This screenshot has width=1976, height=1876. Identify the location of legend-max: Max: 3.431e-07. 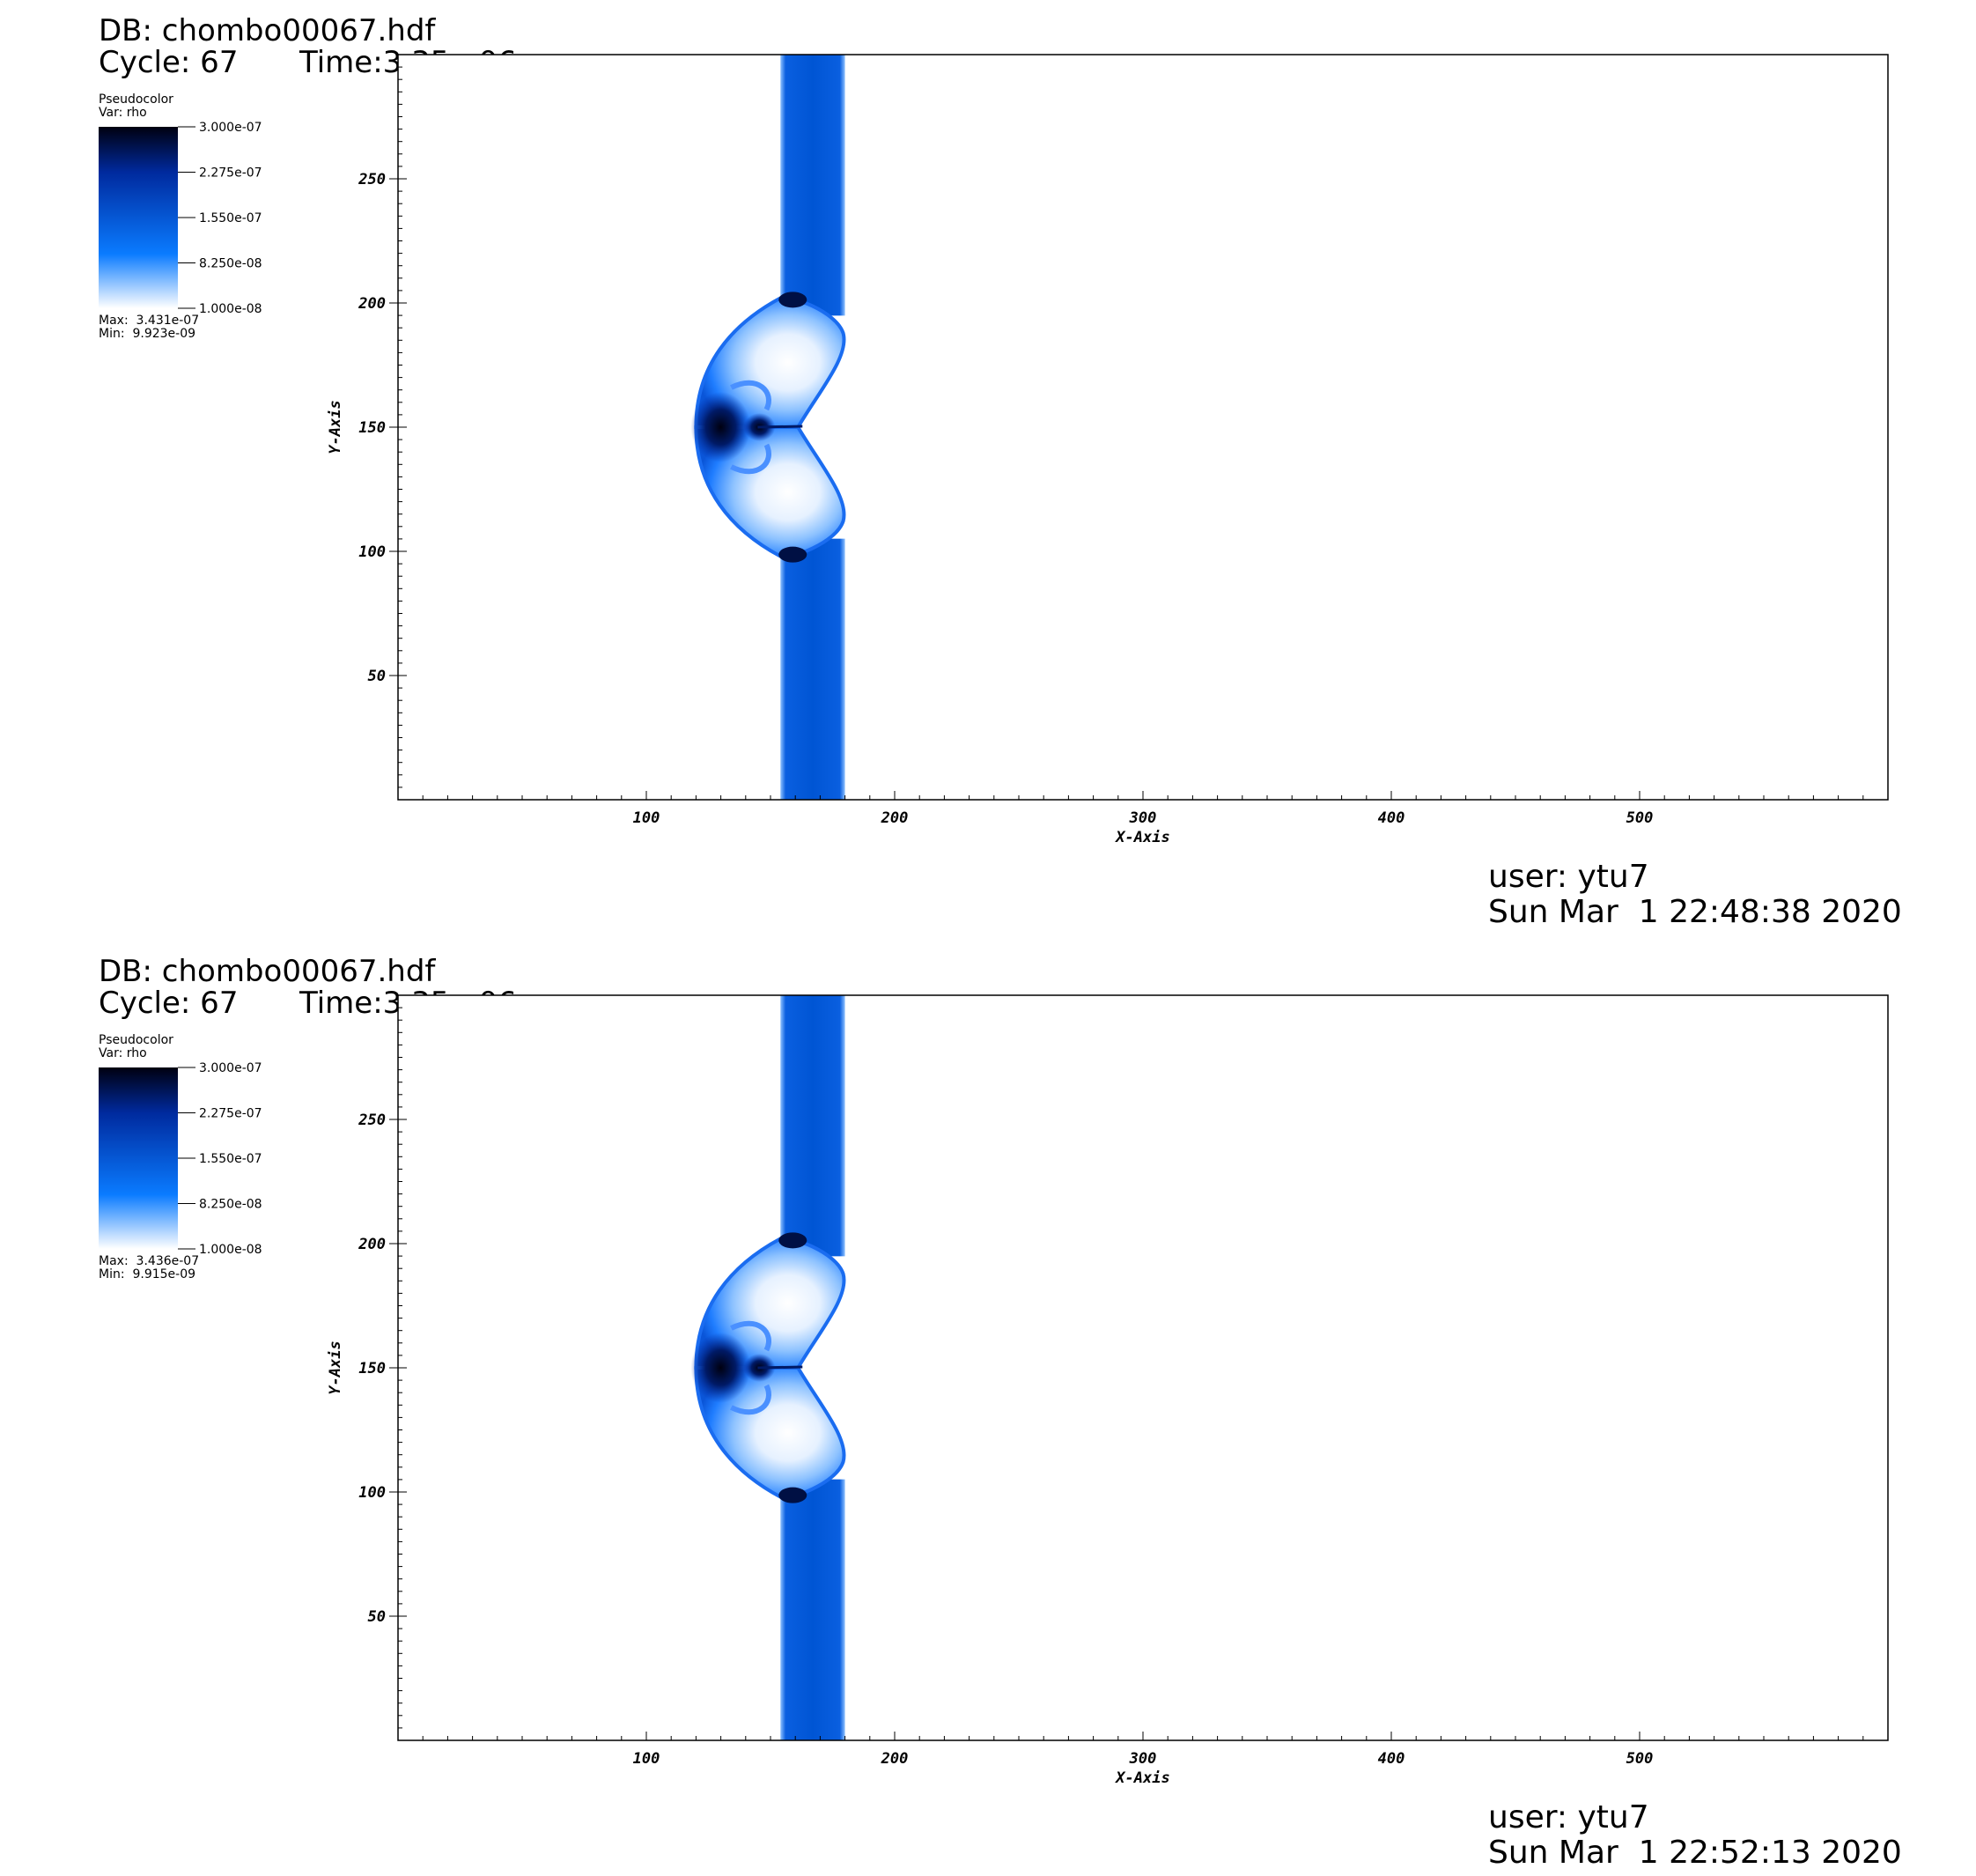
(149, 321).